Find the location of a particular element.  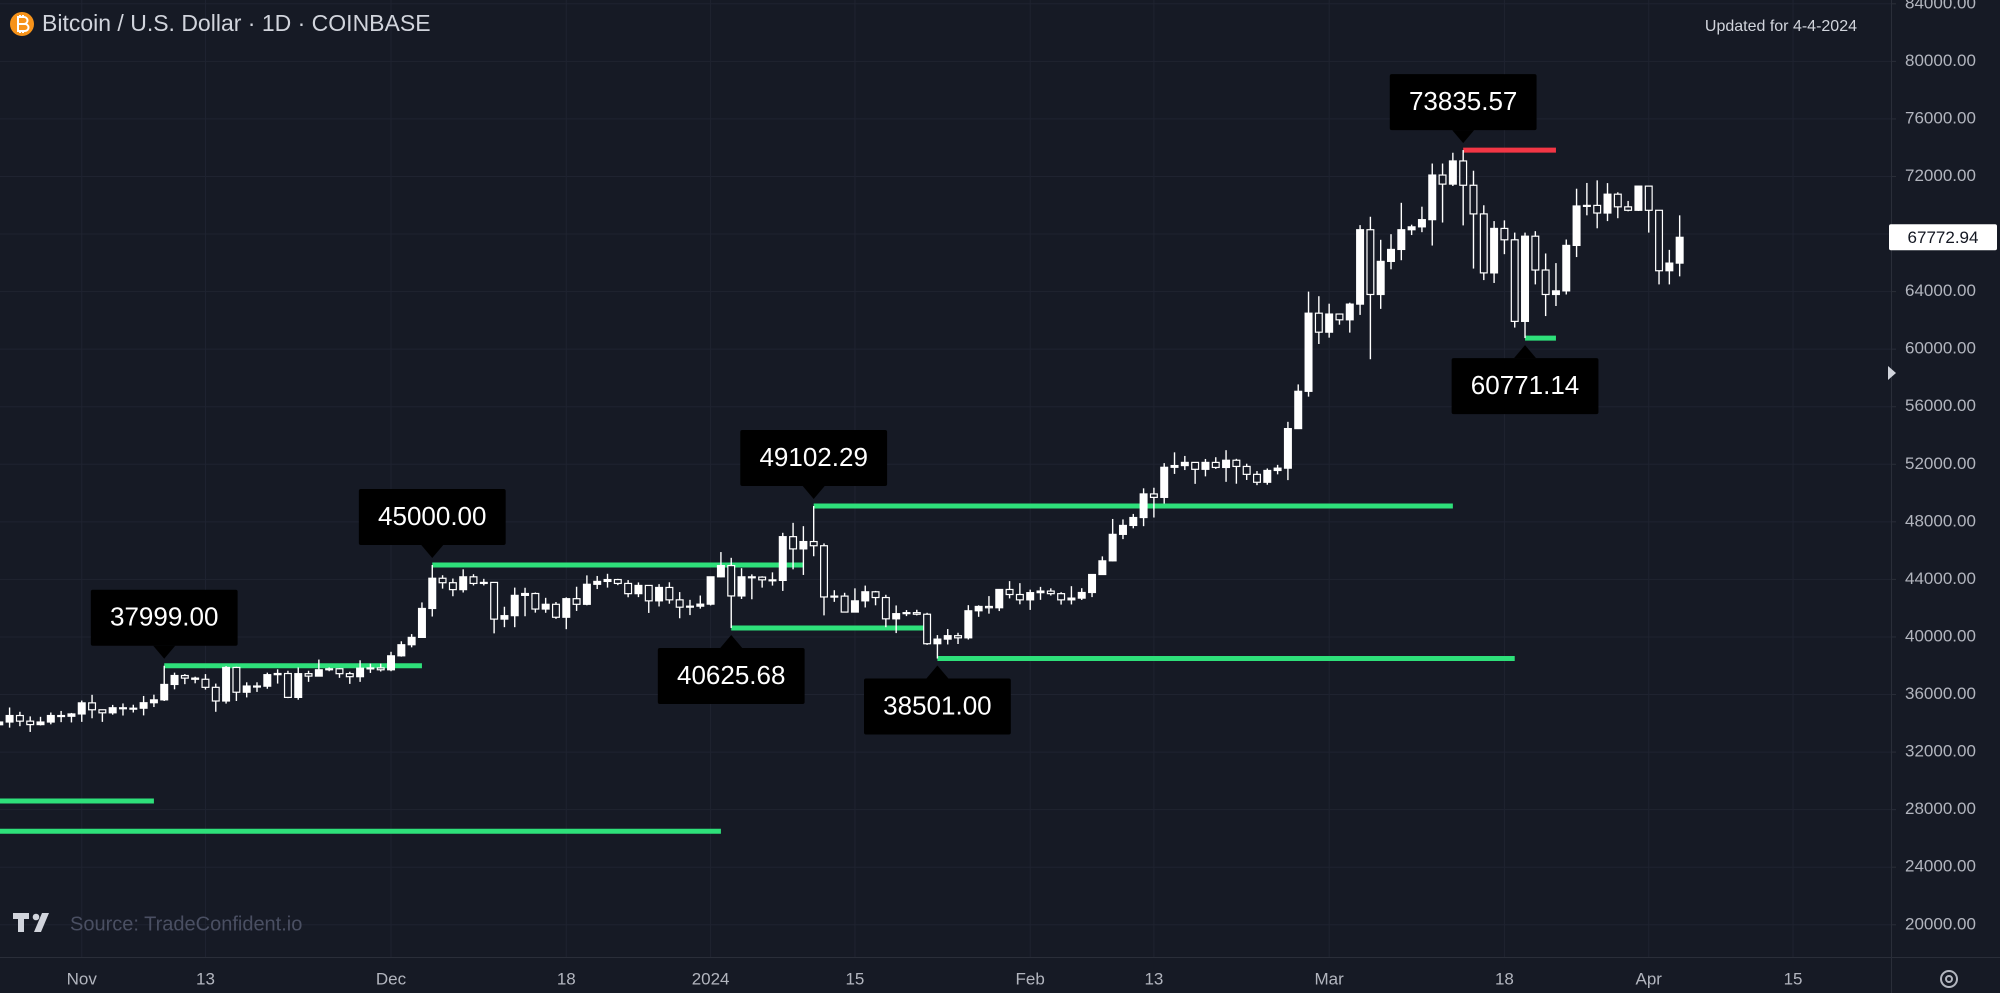

scroll-marker is located at coordinates (1892, 373).